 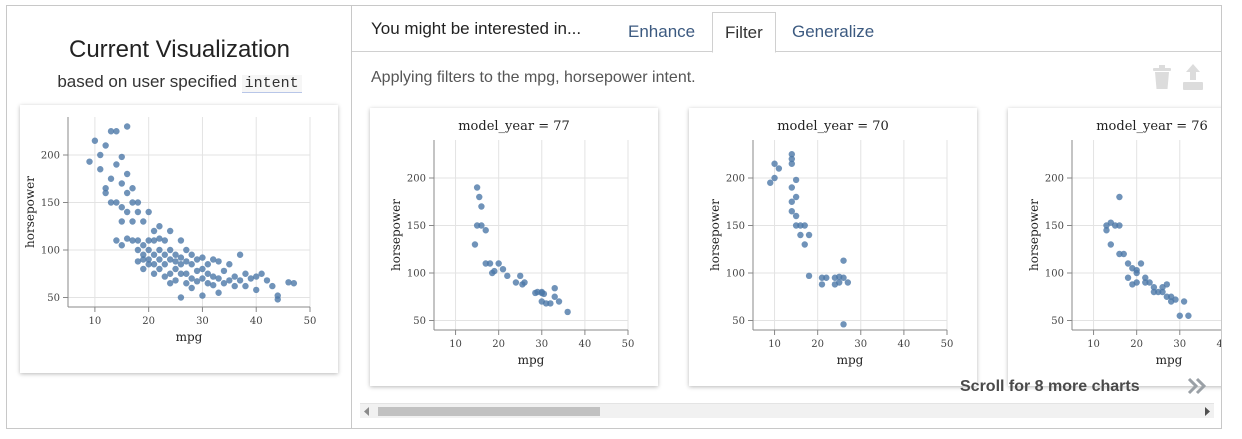 What do you see at coordinates (489, 411) in the screenshot?
I see `scrollbar-thumb` at bounding box center [489, 411].